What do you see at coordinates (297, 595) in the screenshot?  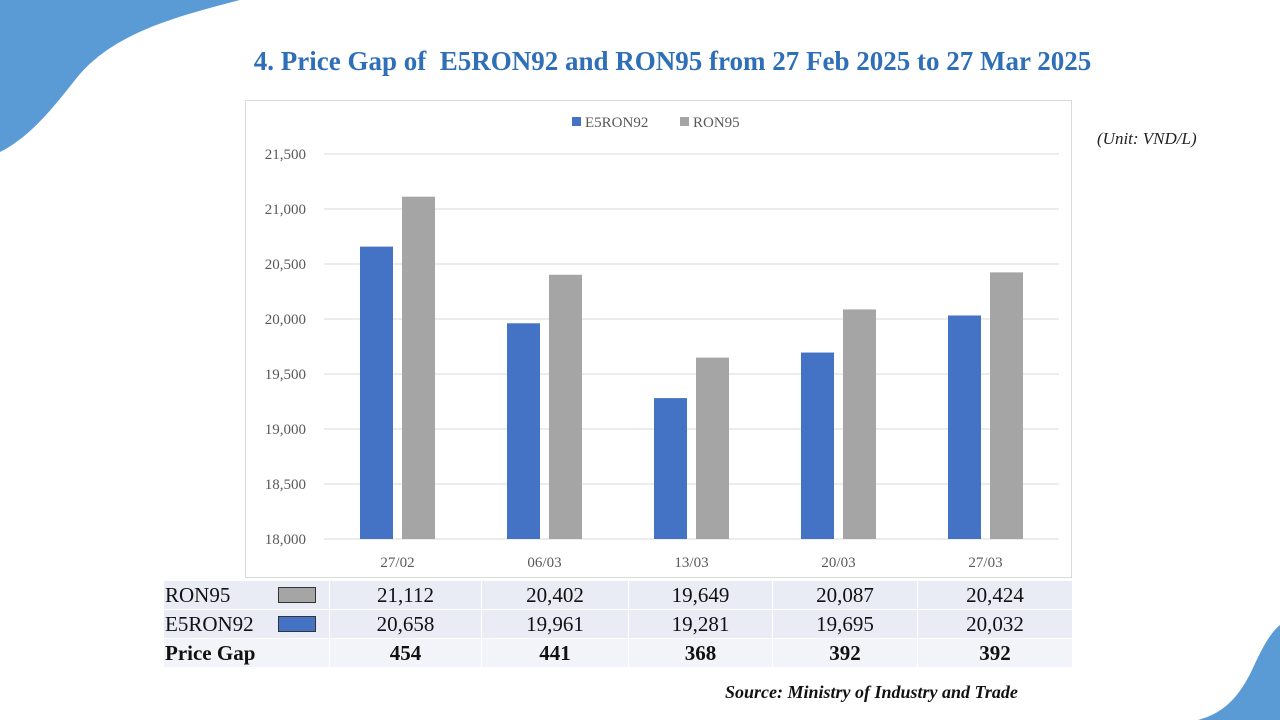 I see `legend-swatch-ron95` at bounding box center [297, 595].